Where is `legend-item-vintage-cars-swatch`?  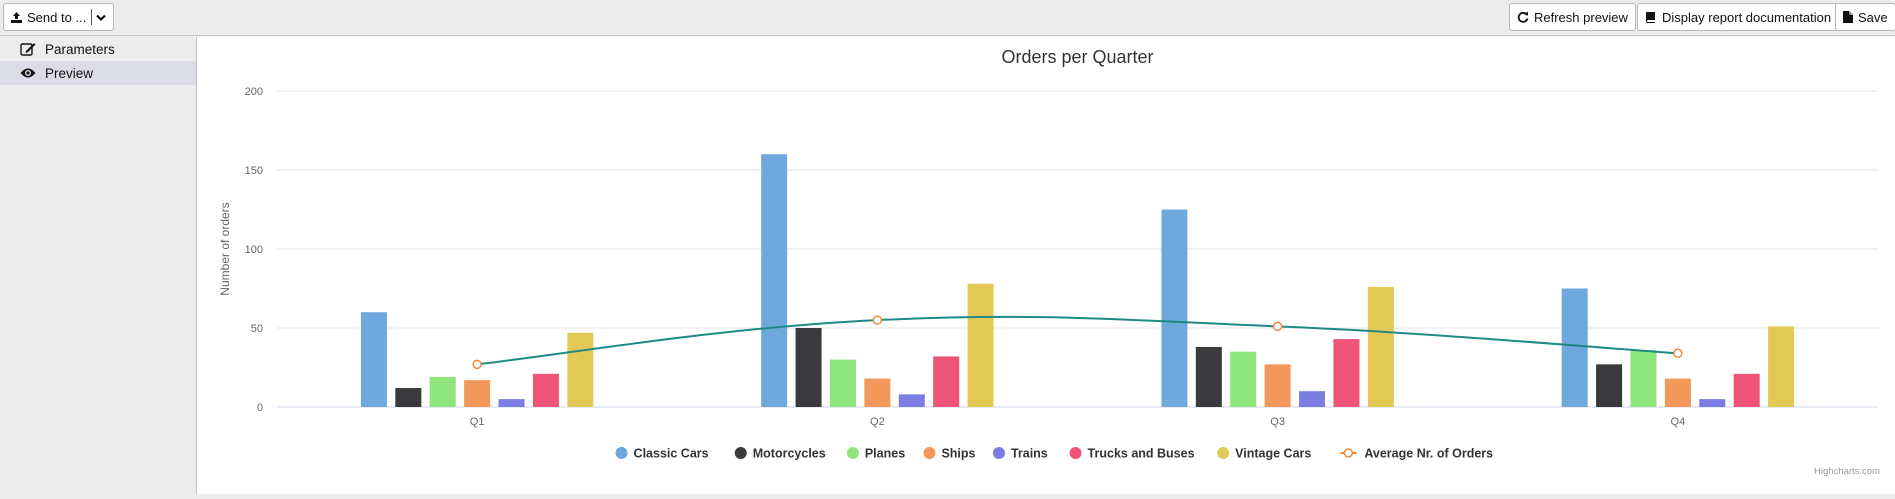 legend-item-vintage-cars-swatch is located at coordinates (1223, 453).